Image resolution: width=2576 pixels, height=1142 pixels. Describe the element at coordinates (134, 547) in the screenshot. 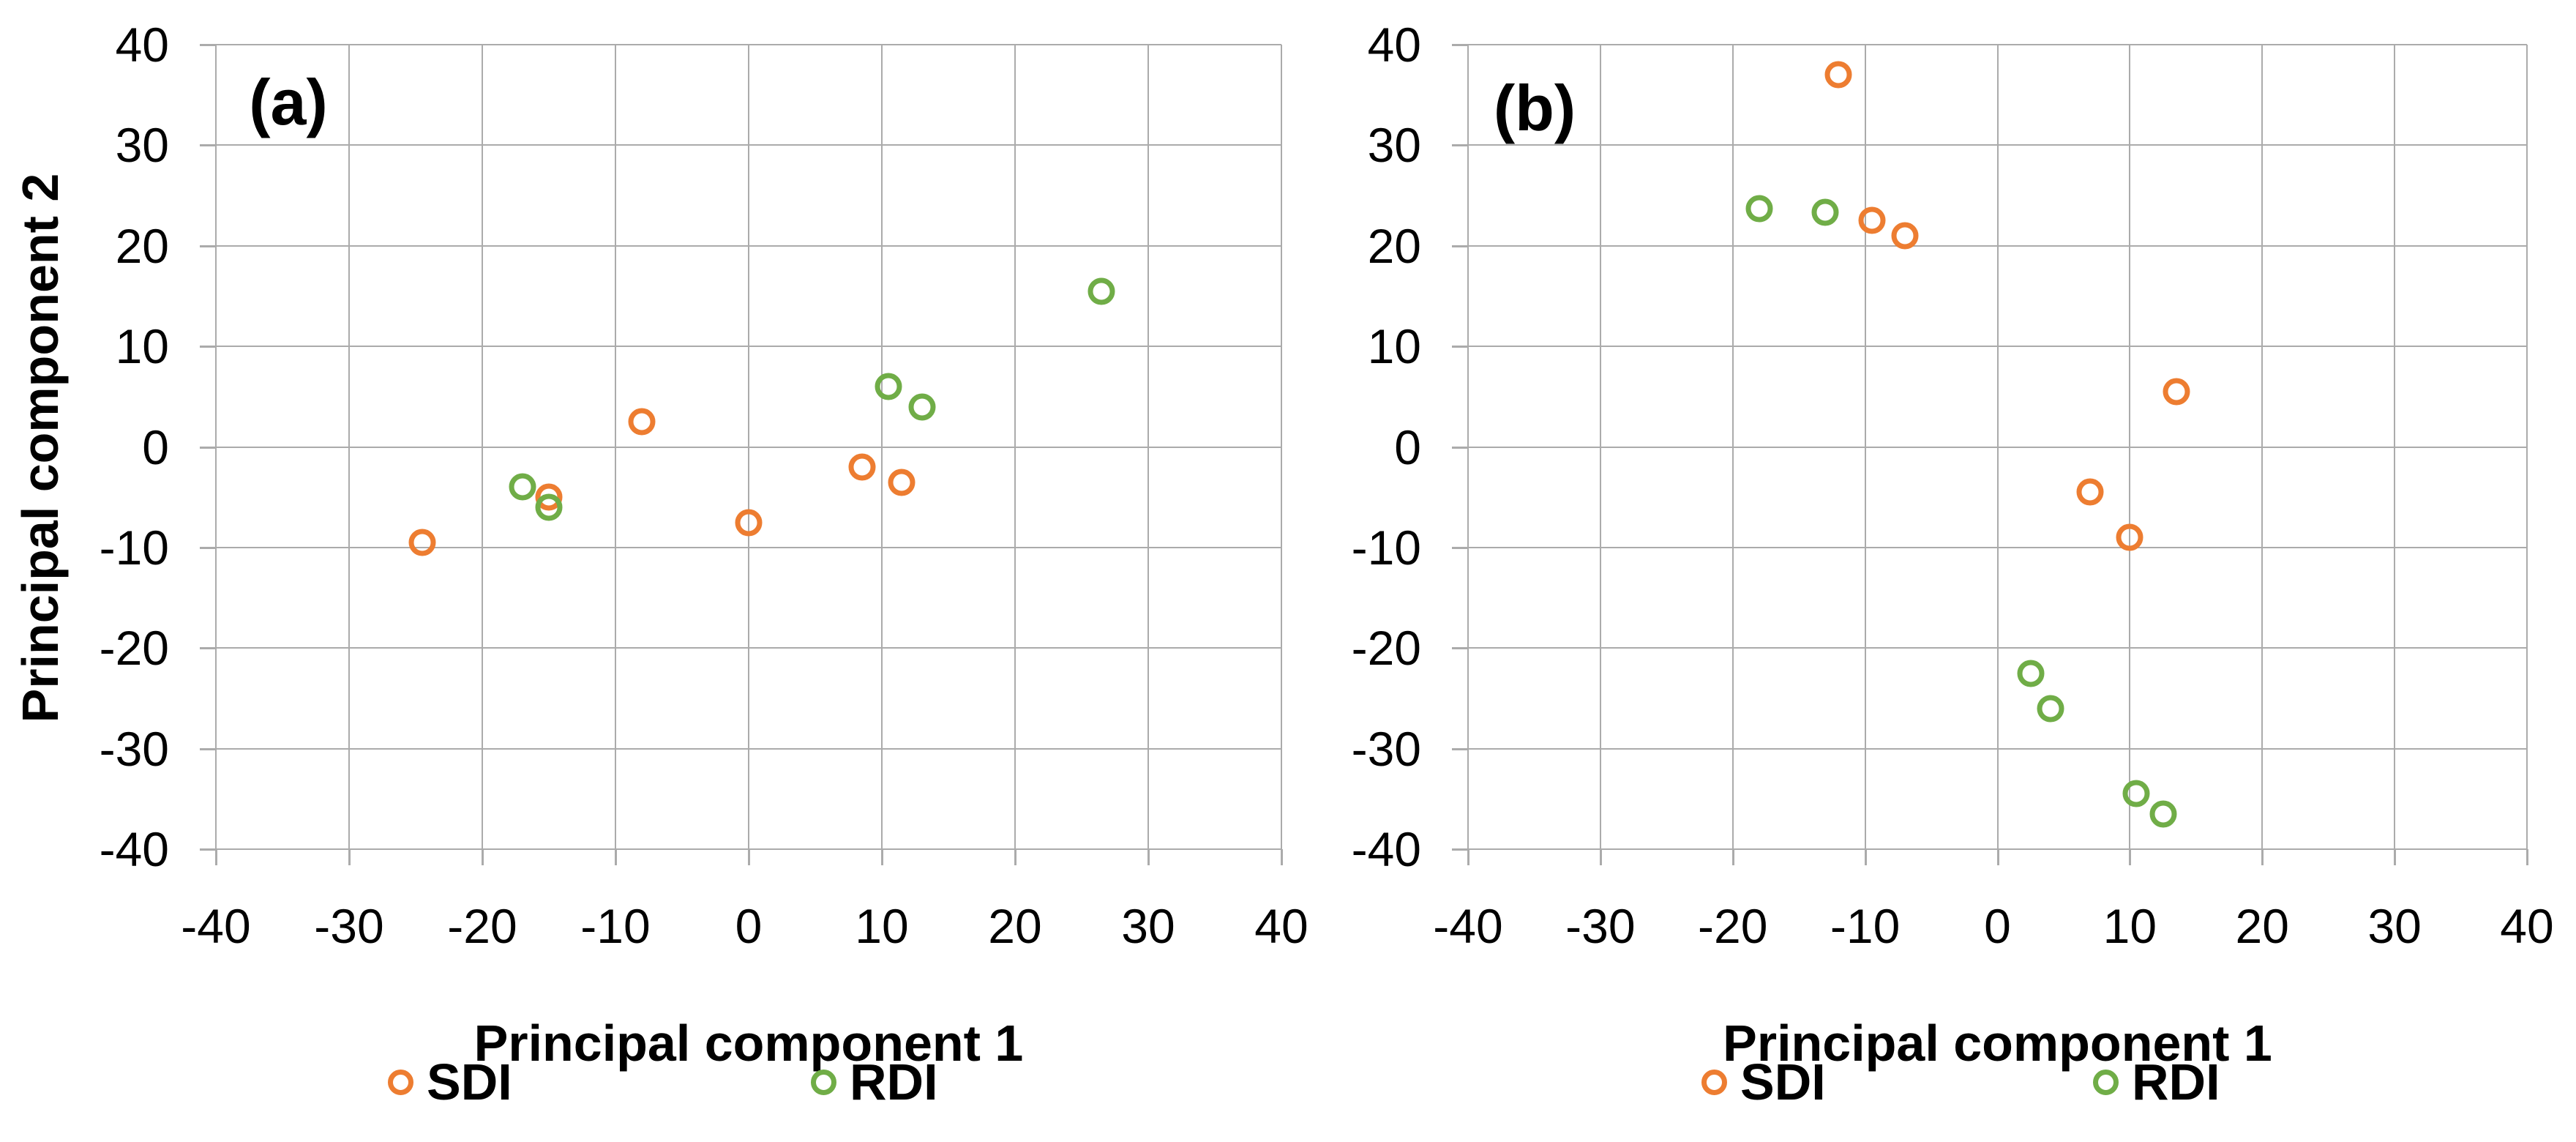

I see `y-tick-label: -10` at that location.